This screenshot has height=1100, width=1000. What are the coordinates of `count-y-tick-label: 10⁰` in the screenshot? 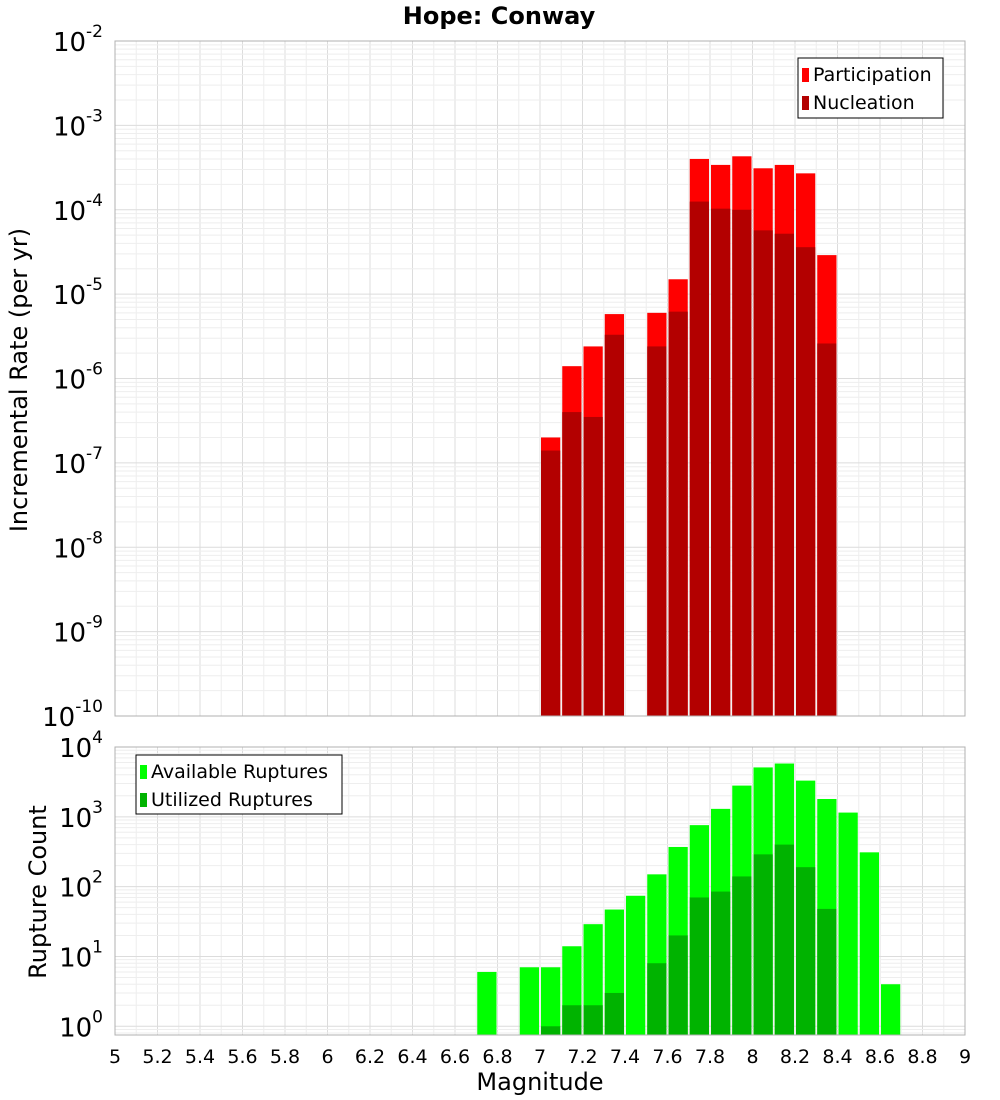 It's located at (81, 1025).